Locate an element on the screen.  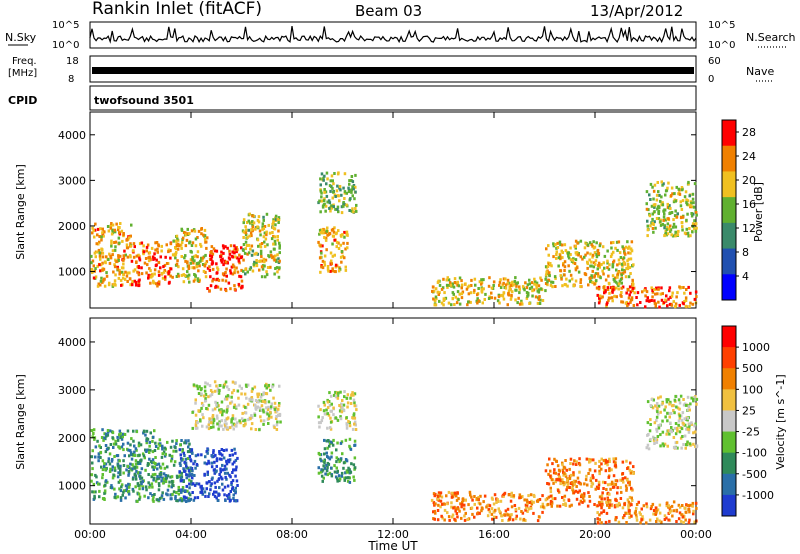
colorbar-swatch is located at coordinates (729, 379).